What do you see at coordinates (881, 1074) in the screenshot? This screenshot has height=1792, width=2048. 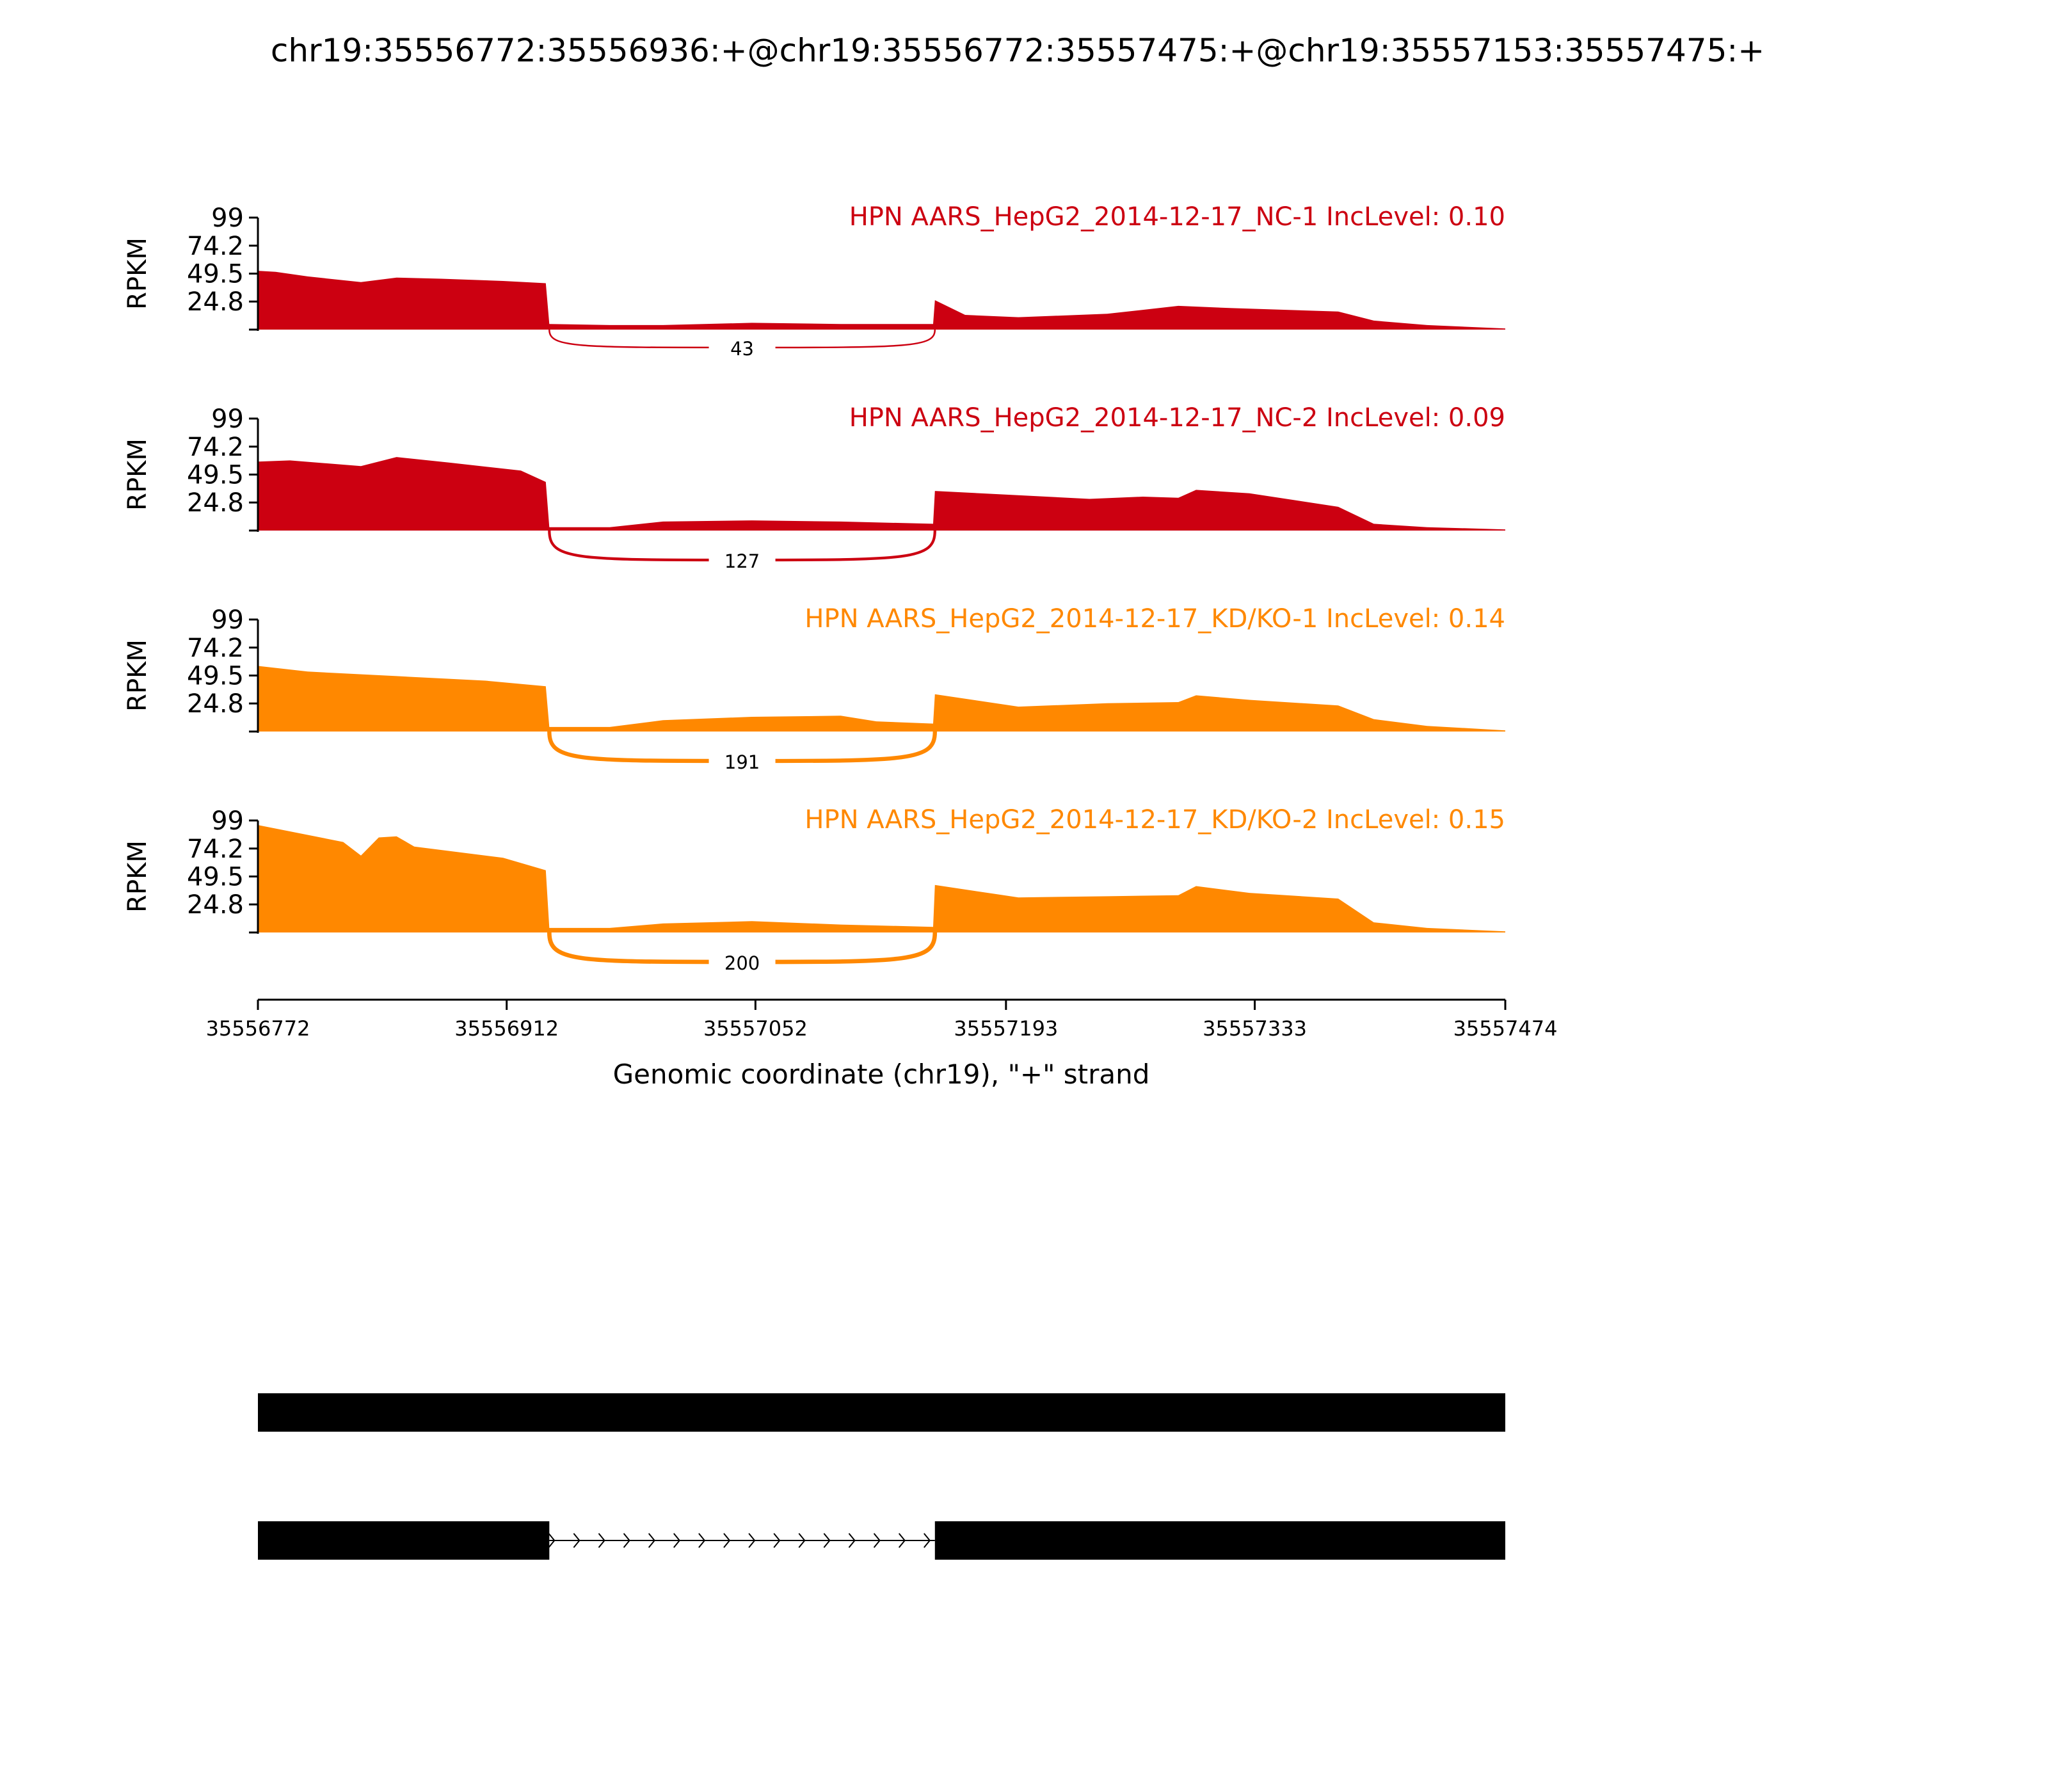 I see `x-axis-label: Genomic coordinate (chr19), "+" strand` at bounding box center [881, 1074].